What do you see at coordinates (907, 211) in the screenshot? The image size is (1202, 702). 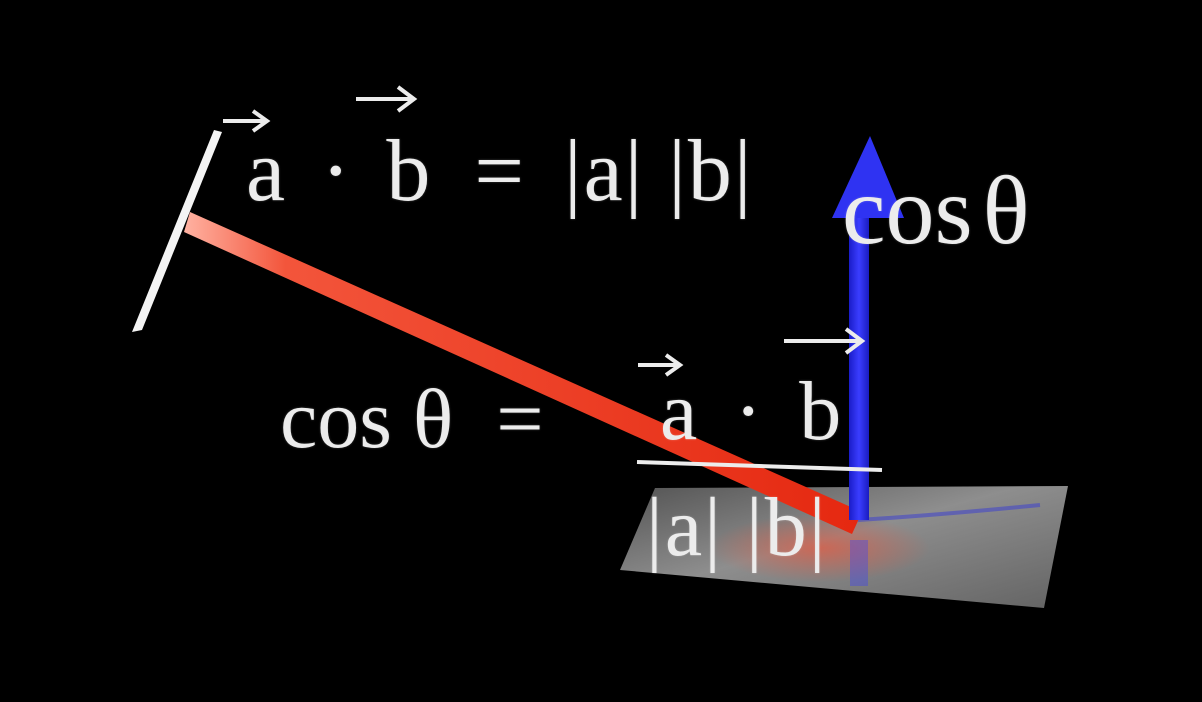 I see `cos-label: cos` at bounding box center [907, 211].